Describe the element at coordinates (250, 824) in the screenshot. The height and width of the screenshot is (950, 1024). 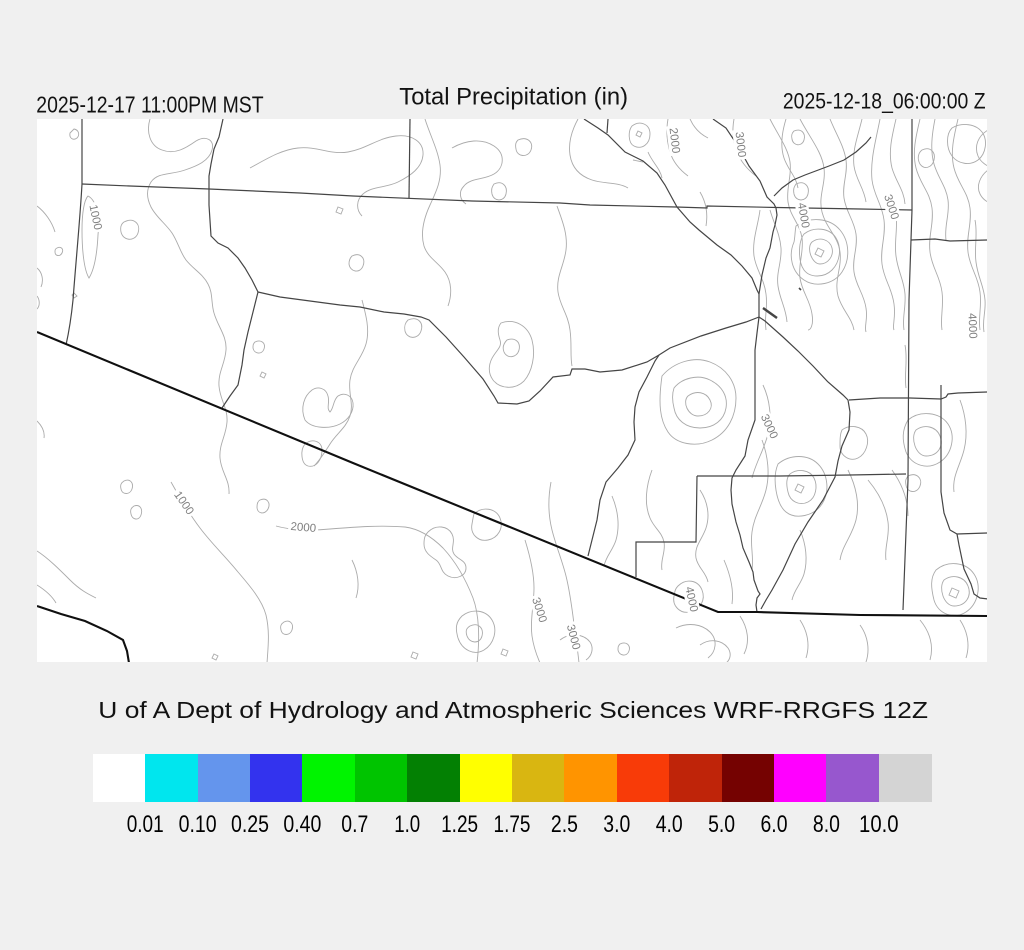
I see `svg-text: 0.25` at that location.